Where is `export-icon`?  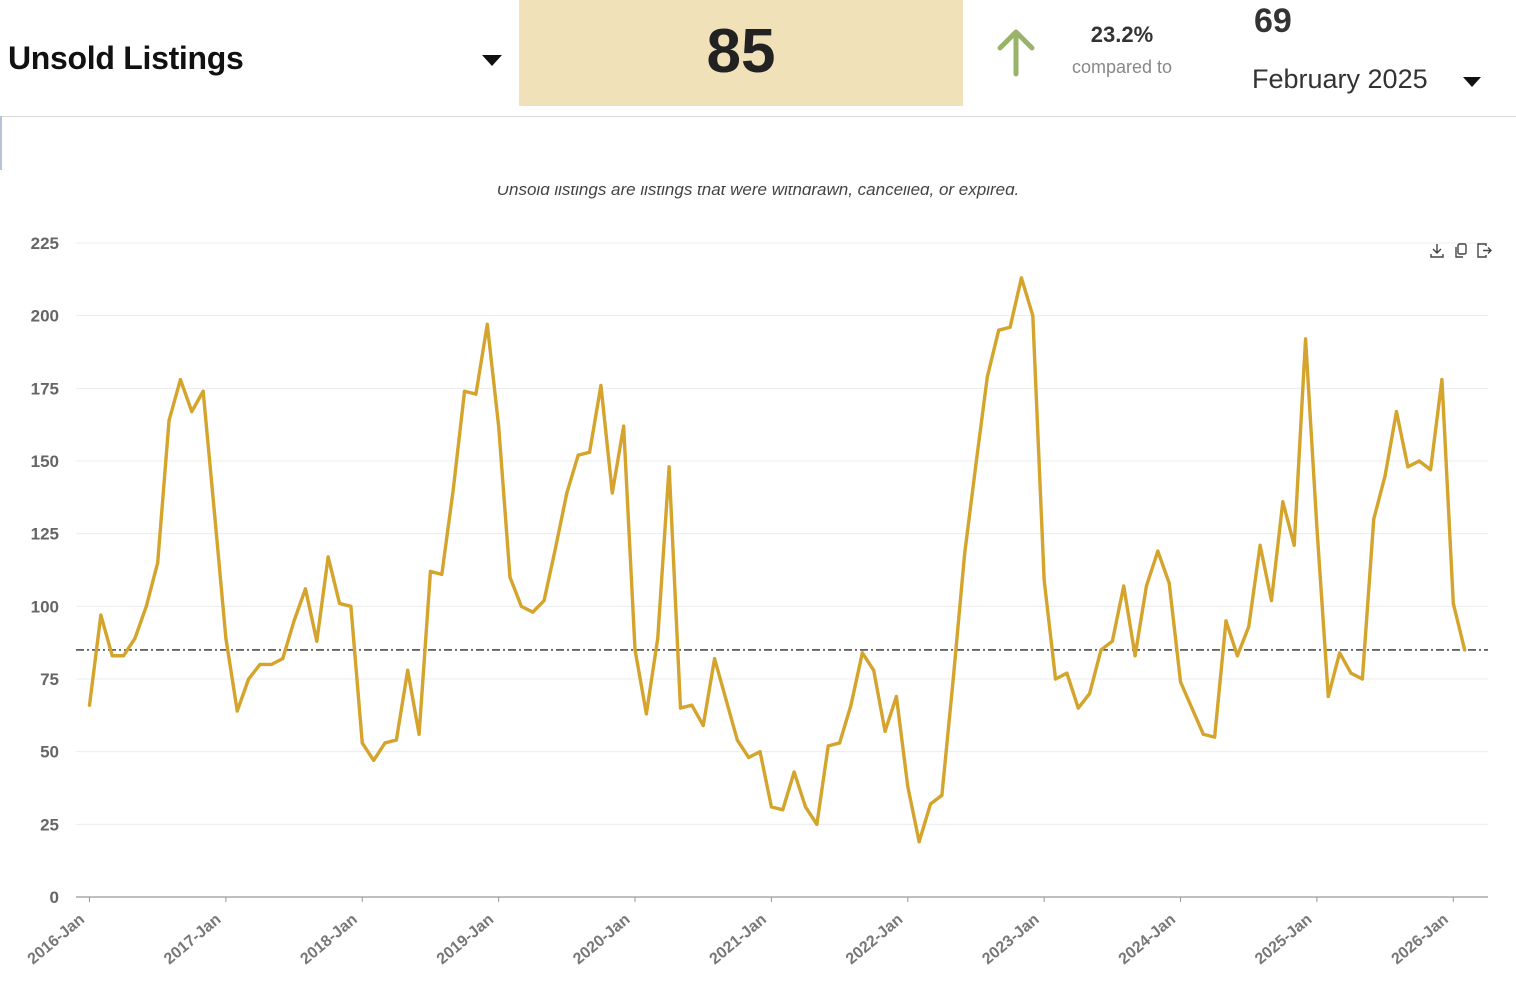 export-icon is located at coordinates (1484, 250).